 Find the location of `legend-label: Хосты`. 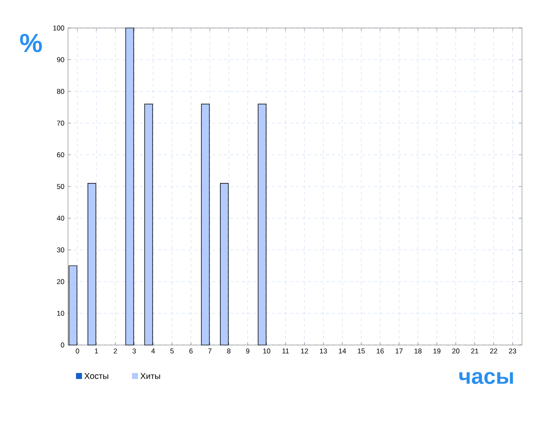

legend-label: Хосты is located at coordinates (96, 376).